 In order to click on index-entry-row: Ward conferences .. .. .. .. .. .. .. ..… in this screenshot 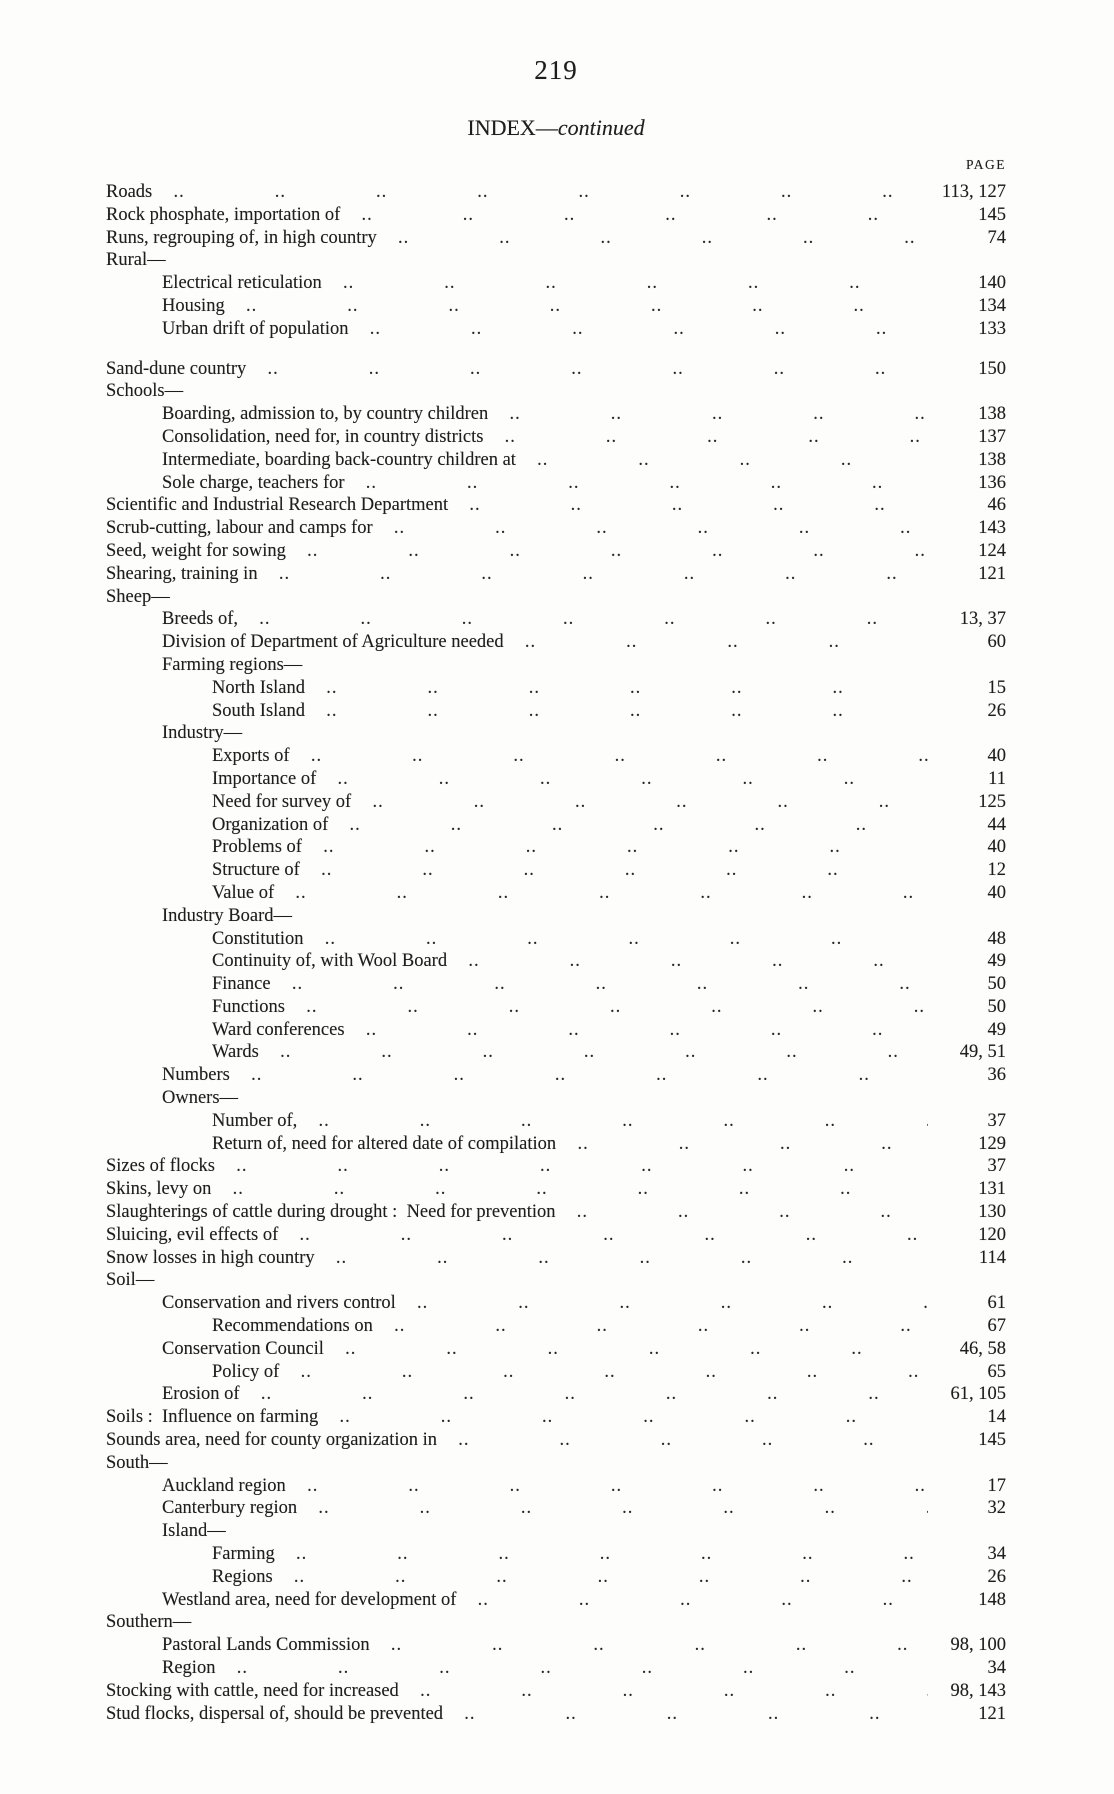, I will do `click(556, 1030)`.